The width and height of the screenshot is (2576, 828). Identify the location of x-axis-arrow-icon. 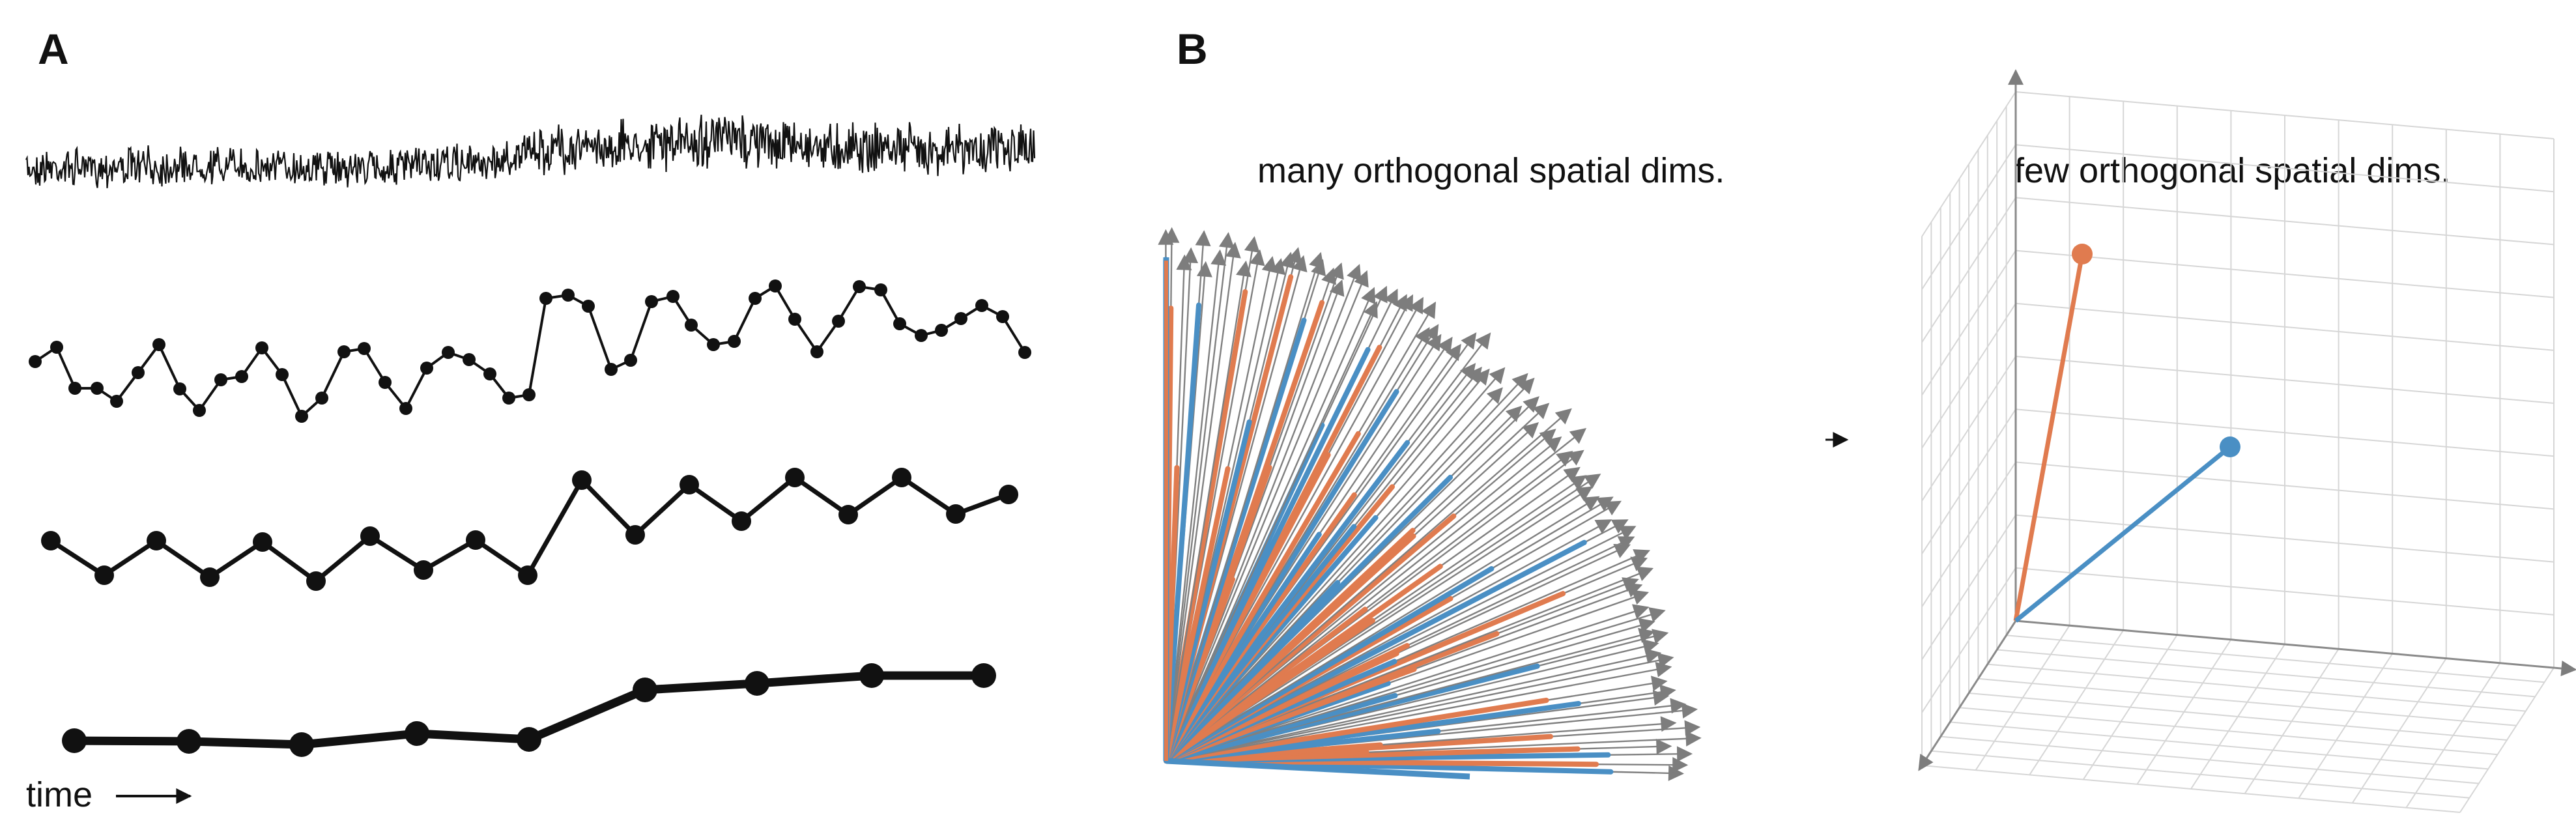
(2295, 648).